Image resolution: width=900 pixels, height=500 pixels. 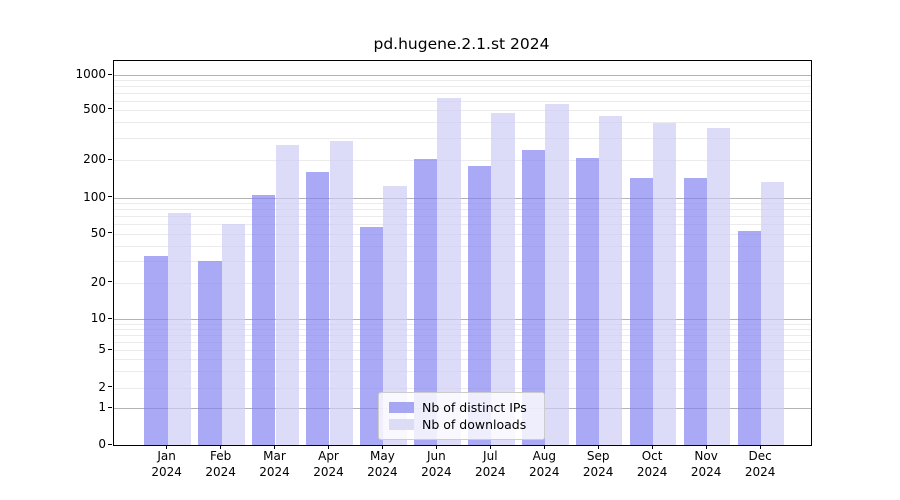 I want to click on bar-distinct-ips-mar, so click(x=264, y=320).